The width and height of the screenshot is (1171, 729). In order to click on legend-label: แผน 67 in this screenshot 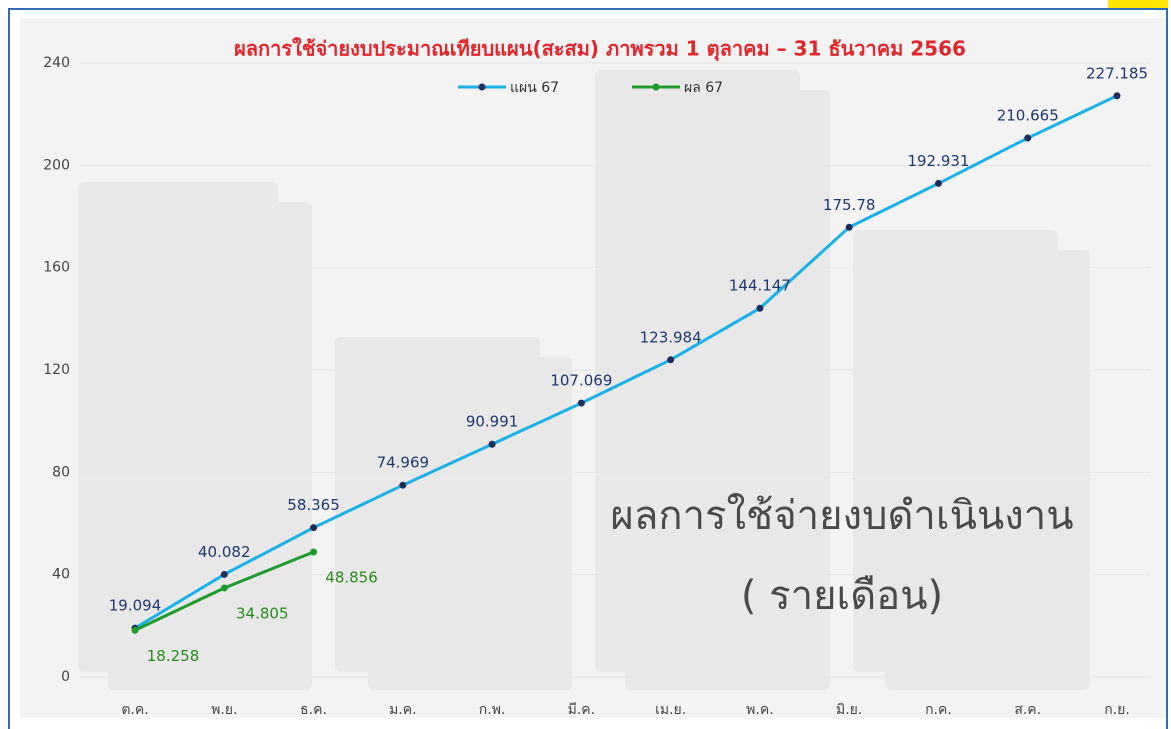, I will do `click(534, 88)`.